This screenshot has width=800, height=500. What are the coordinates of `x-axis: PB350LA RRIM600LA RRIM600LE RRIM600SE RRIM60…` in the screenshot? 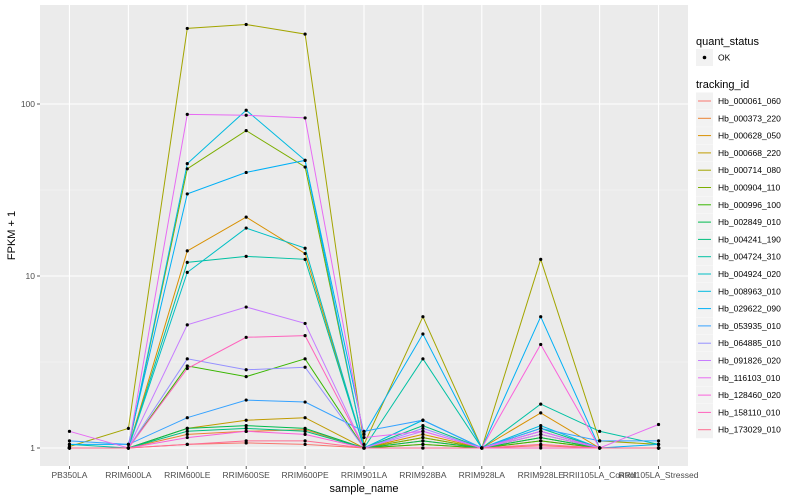 It's located at (375, 473).